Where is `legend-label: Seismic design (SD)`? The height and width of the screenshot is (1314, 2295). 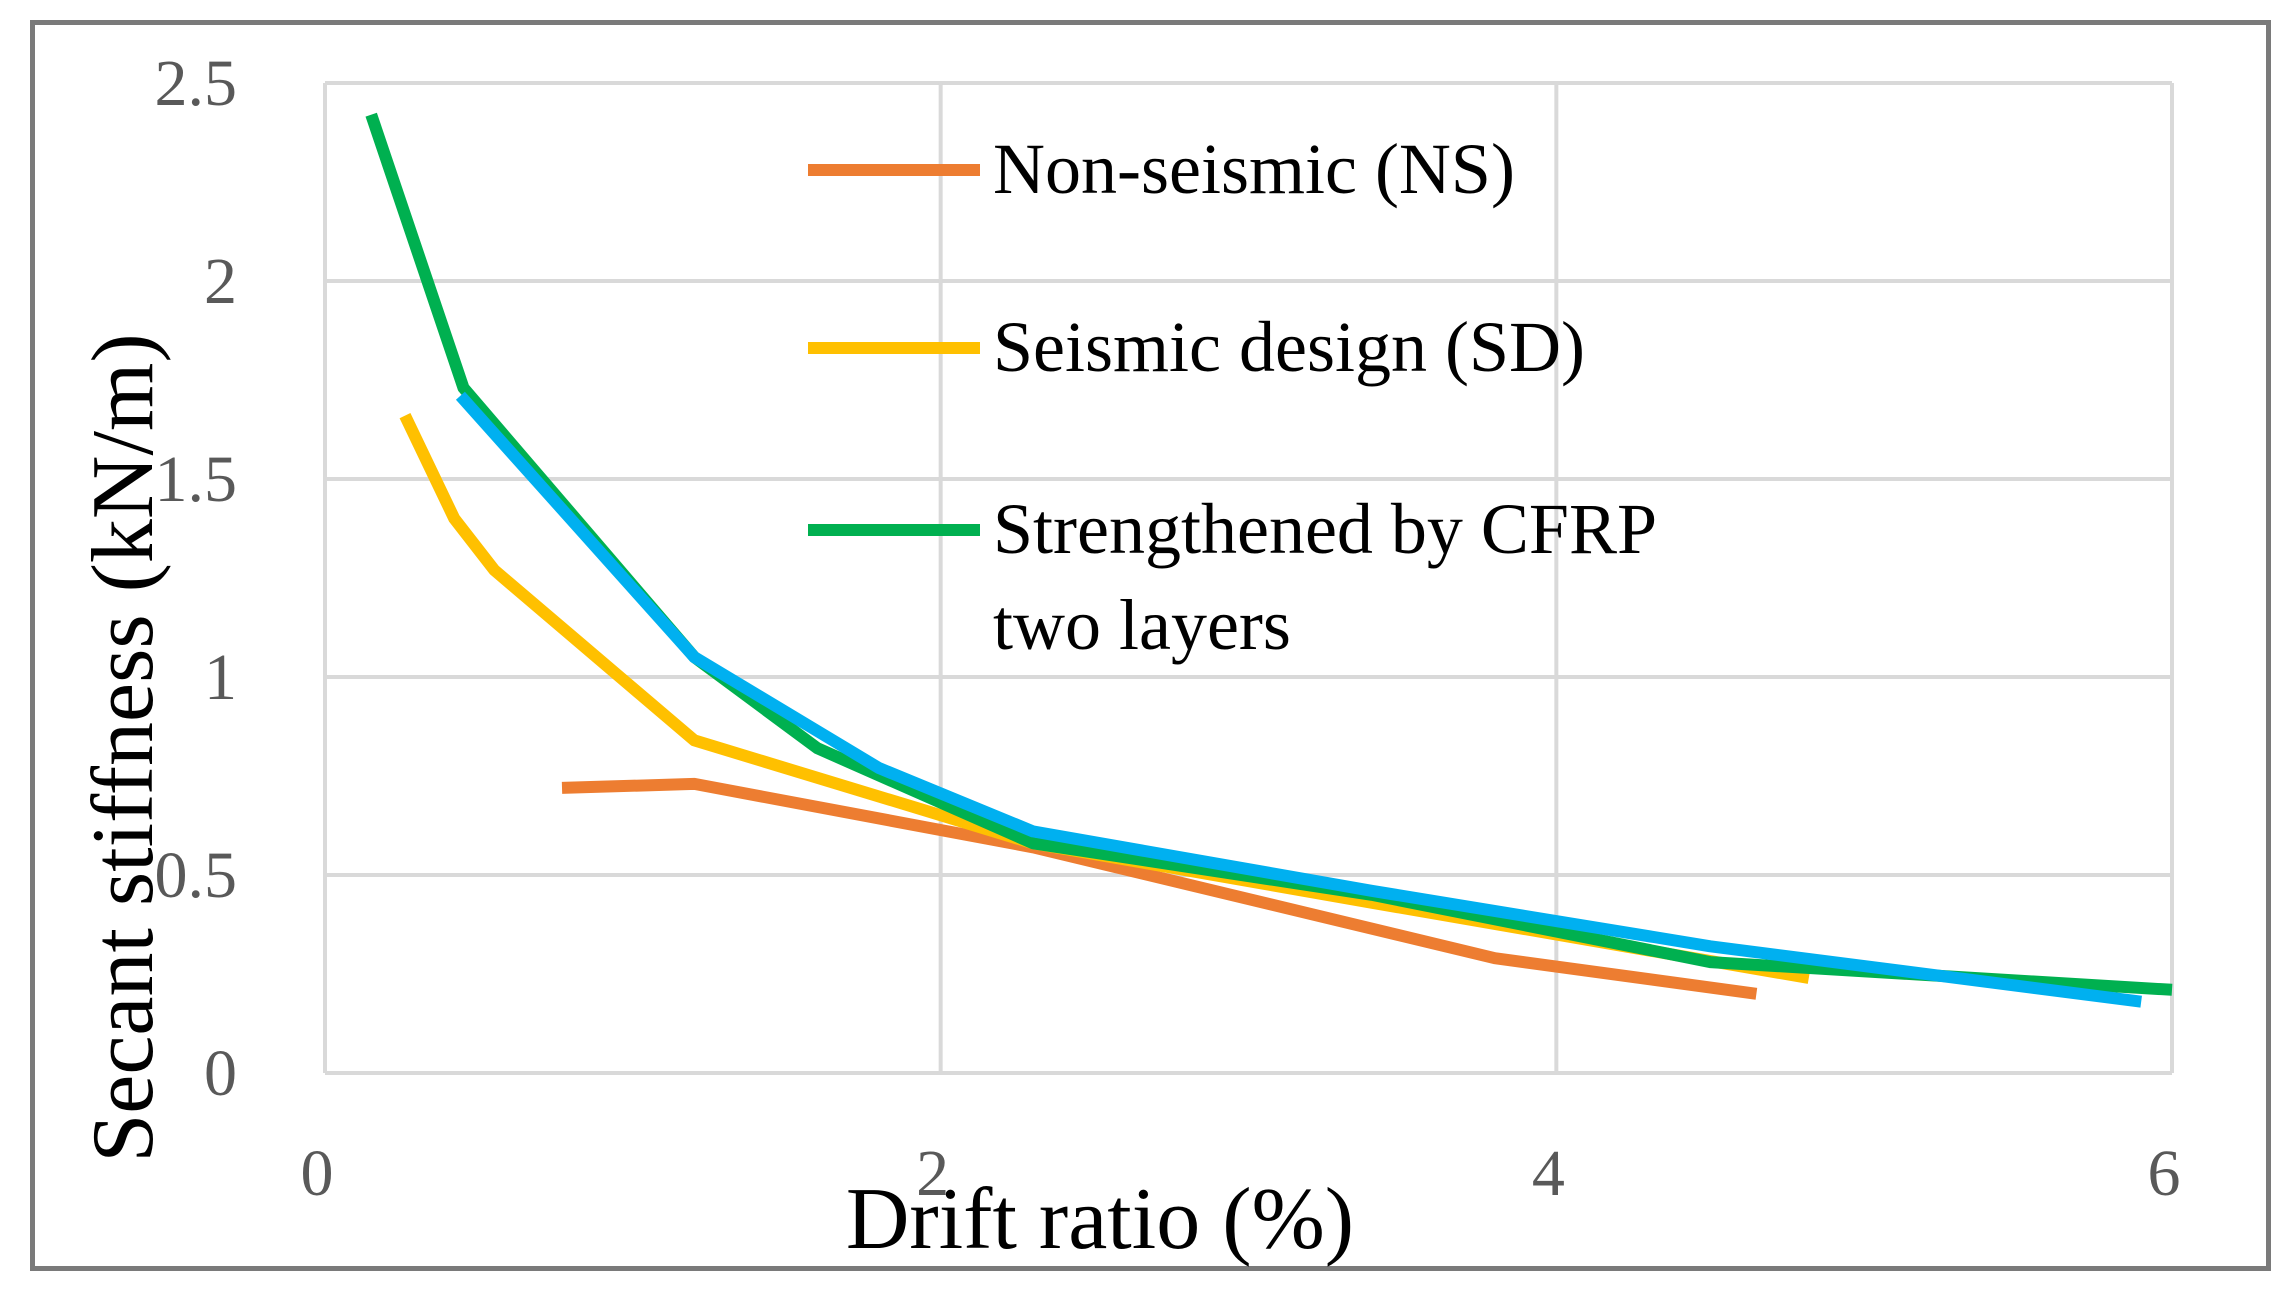 legend-label: Seismic design (SD) is located at coordinates (1289, 347).